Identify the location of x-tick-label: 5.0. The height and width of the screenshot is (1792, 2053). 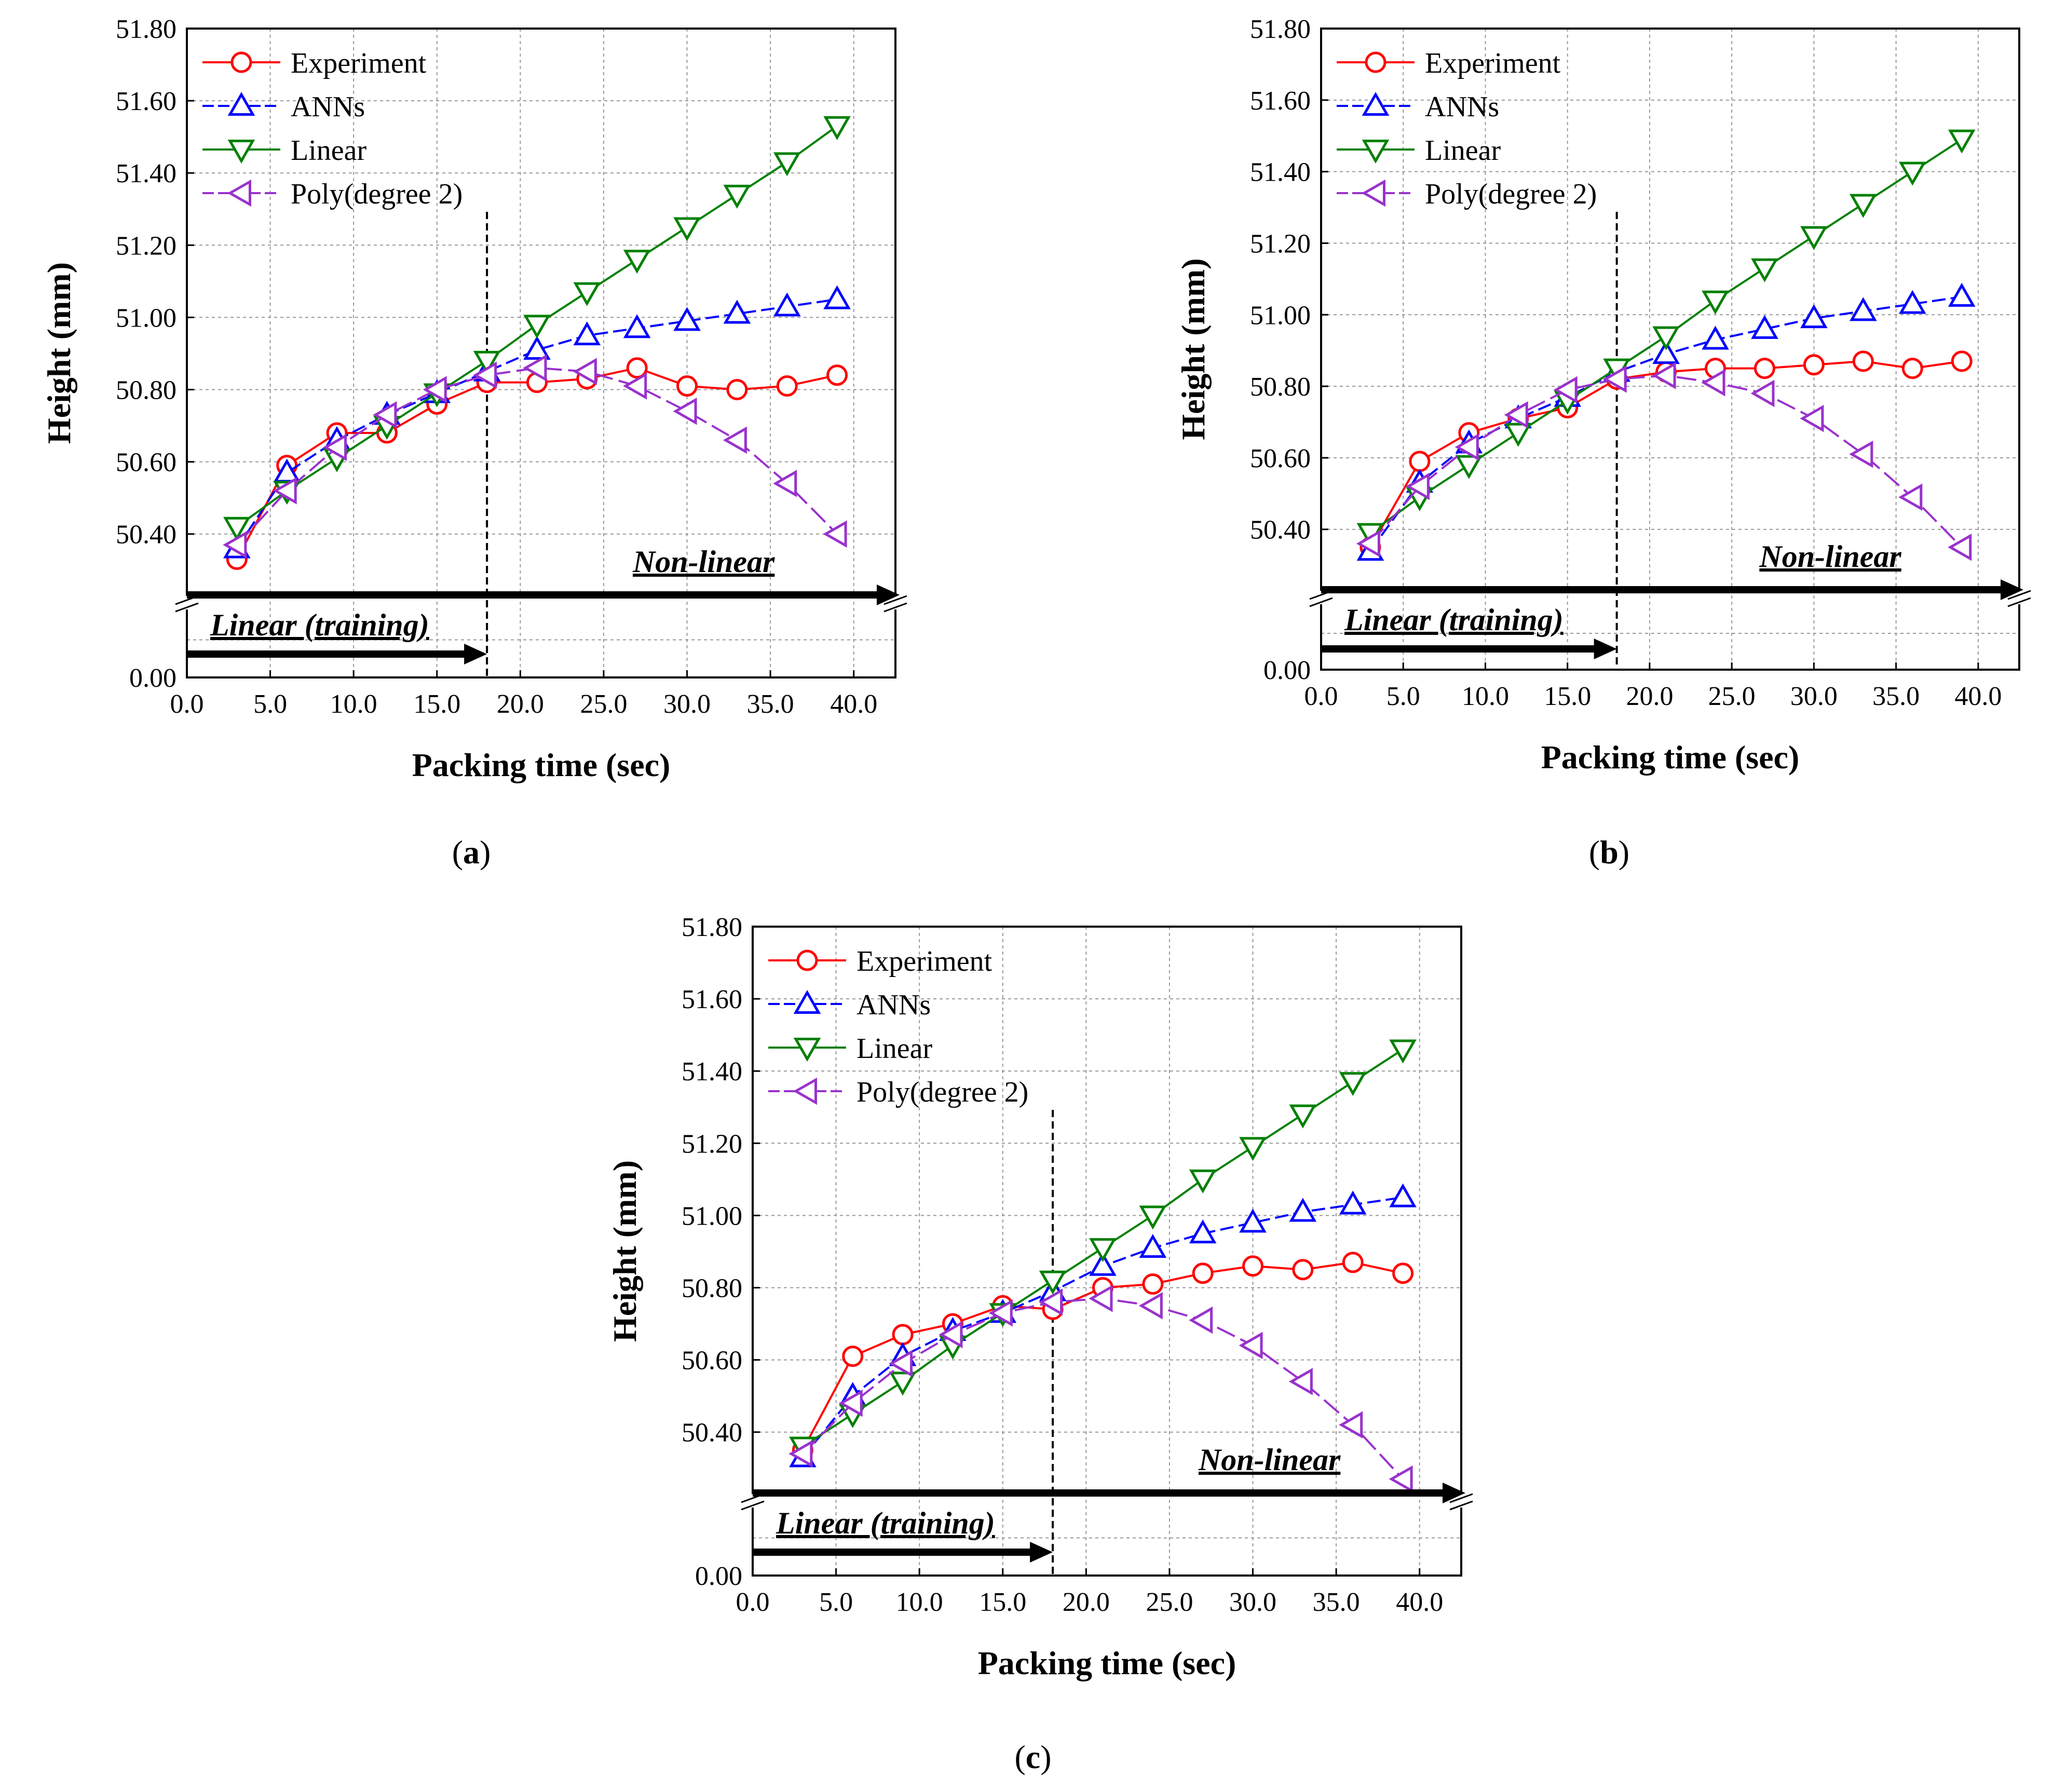
(836, 1602).